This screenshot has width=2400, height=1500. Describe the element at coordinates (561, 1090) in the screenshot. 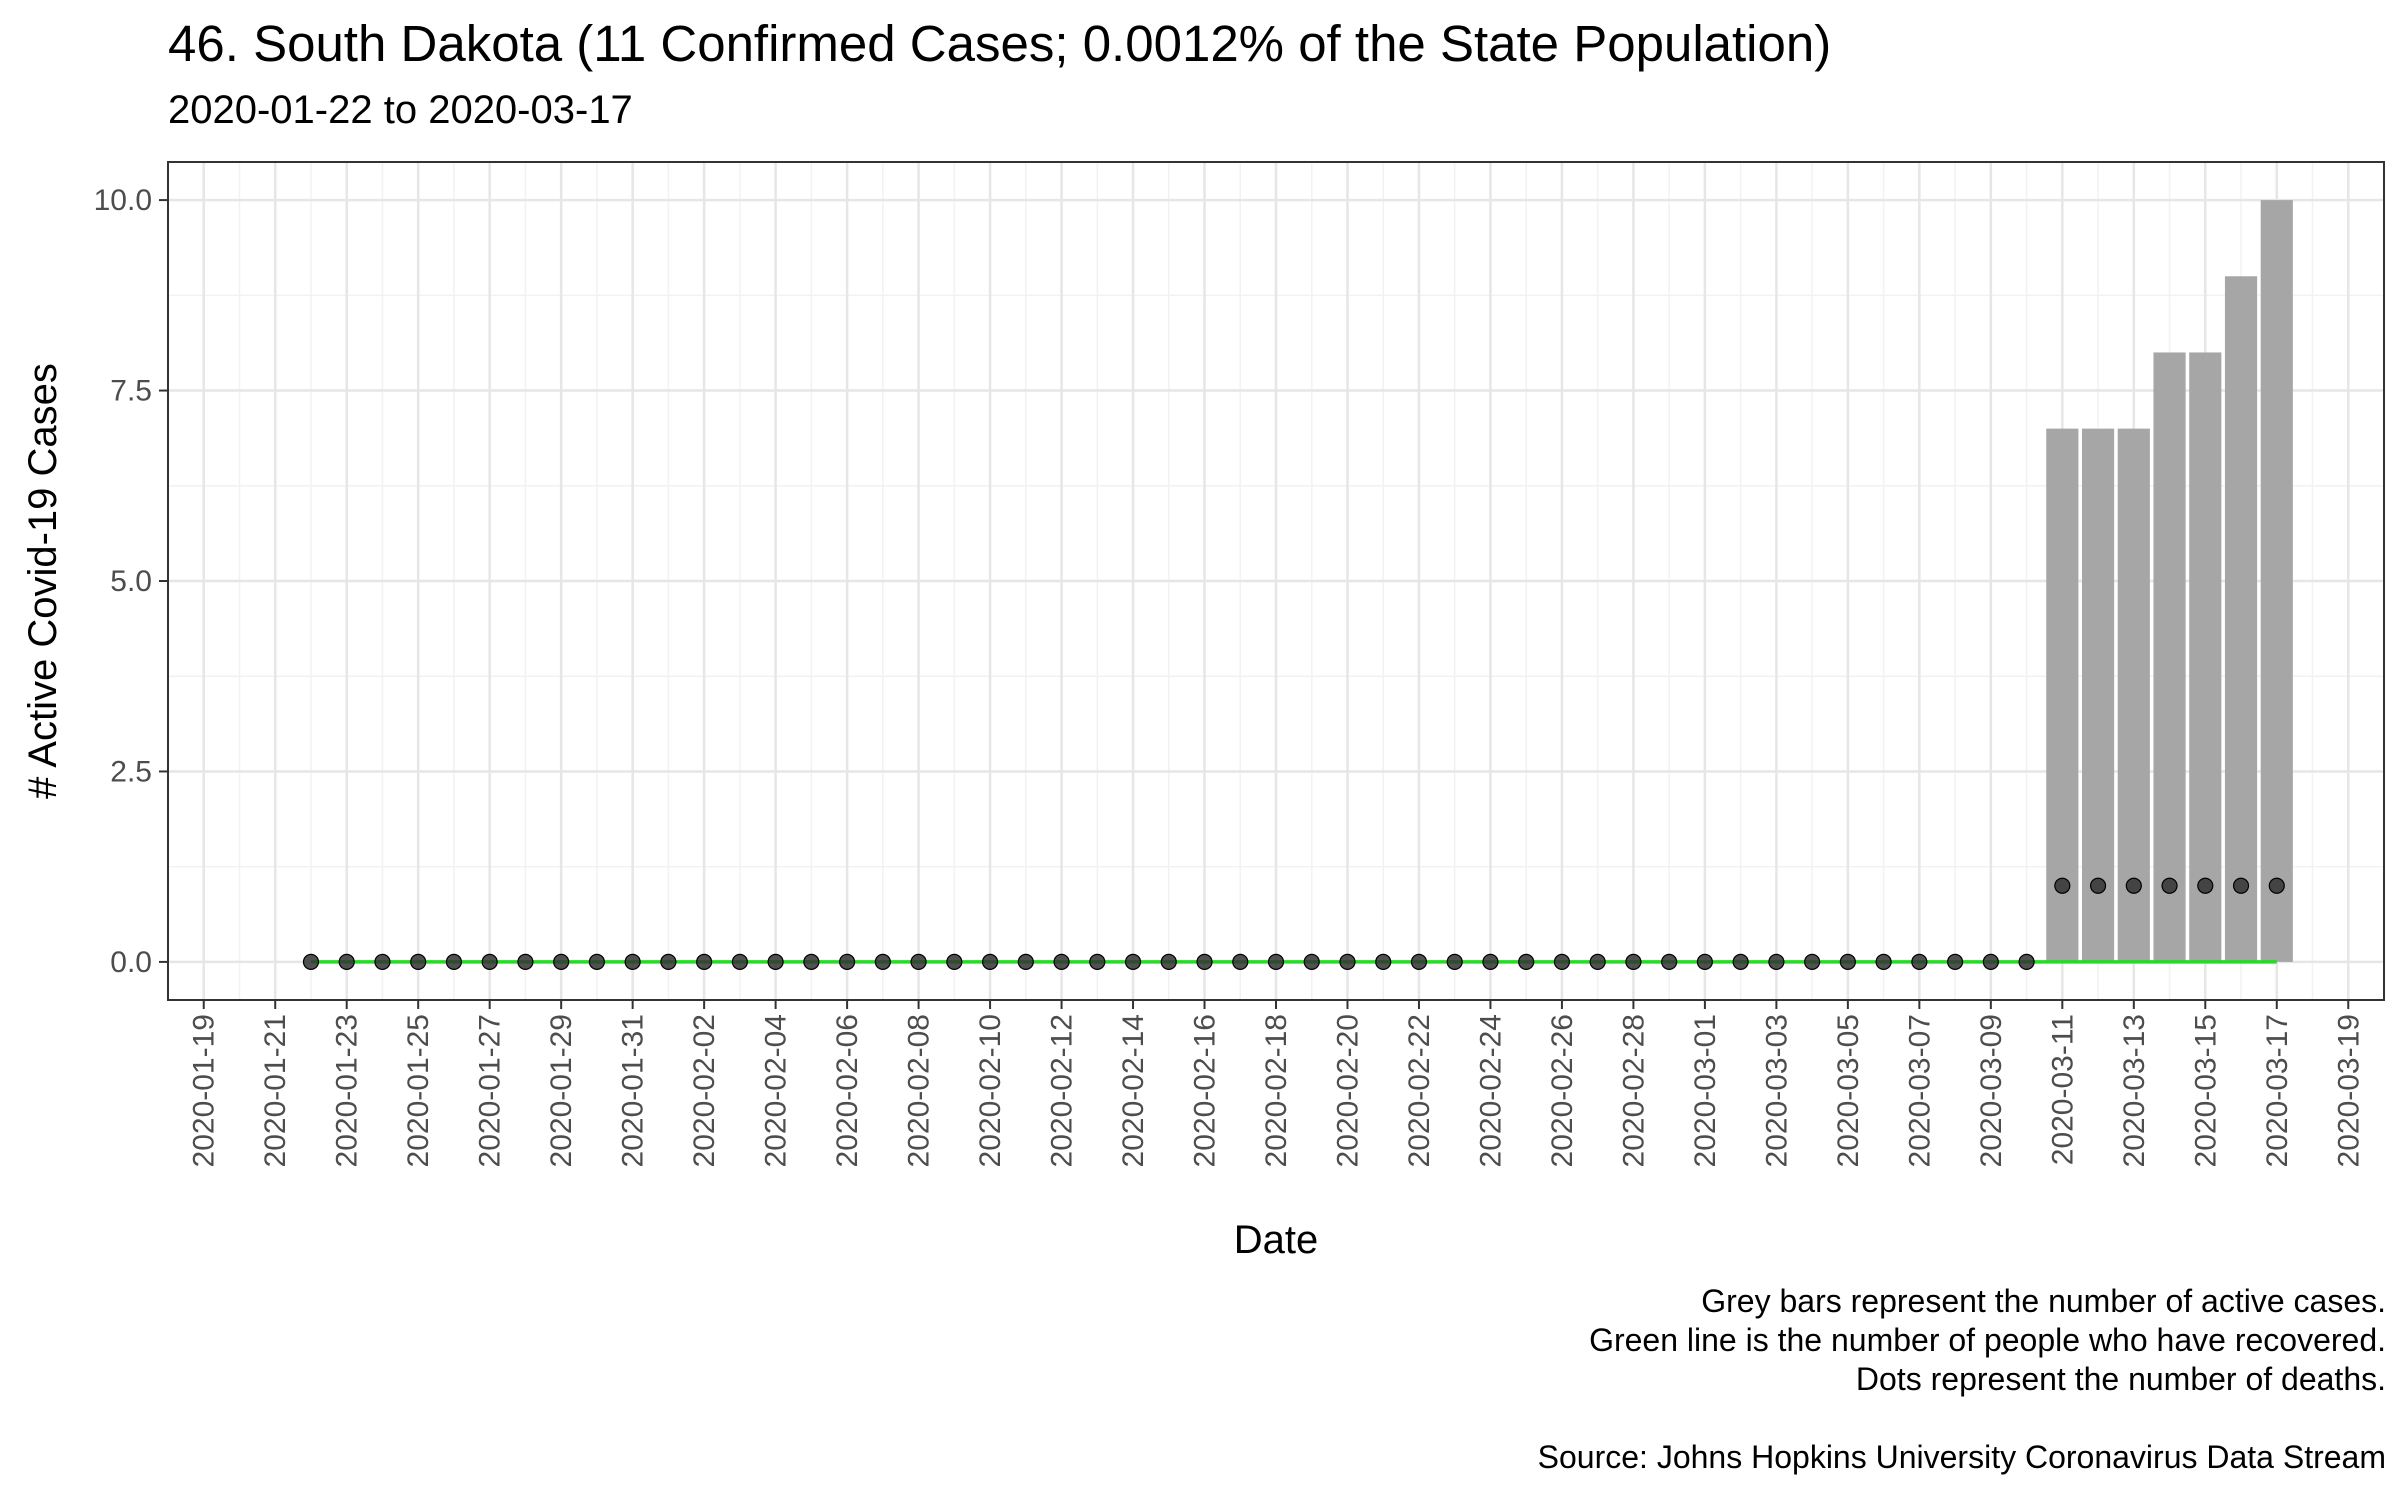

I see `x-tick-label: 2020-01-29` at that location.